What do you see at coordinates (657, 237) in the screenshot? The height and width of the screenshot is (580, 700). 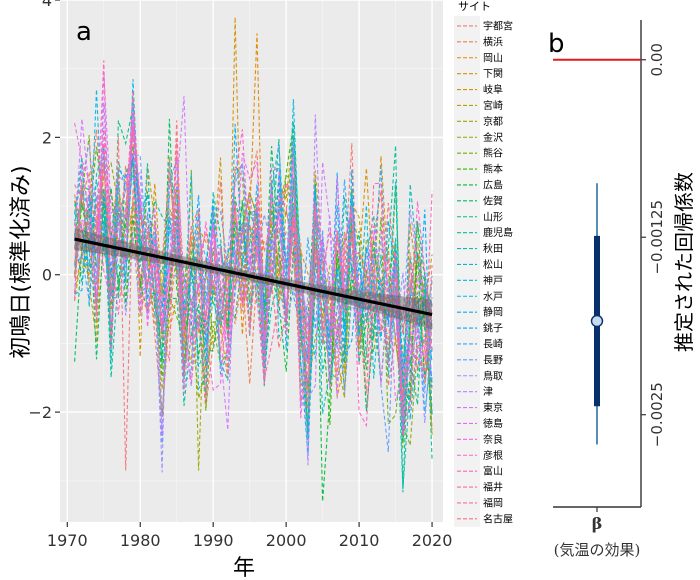 I see `b-y-tick-label: −0.00125` at bounding box center [657, 237].